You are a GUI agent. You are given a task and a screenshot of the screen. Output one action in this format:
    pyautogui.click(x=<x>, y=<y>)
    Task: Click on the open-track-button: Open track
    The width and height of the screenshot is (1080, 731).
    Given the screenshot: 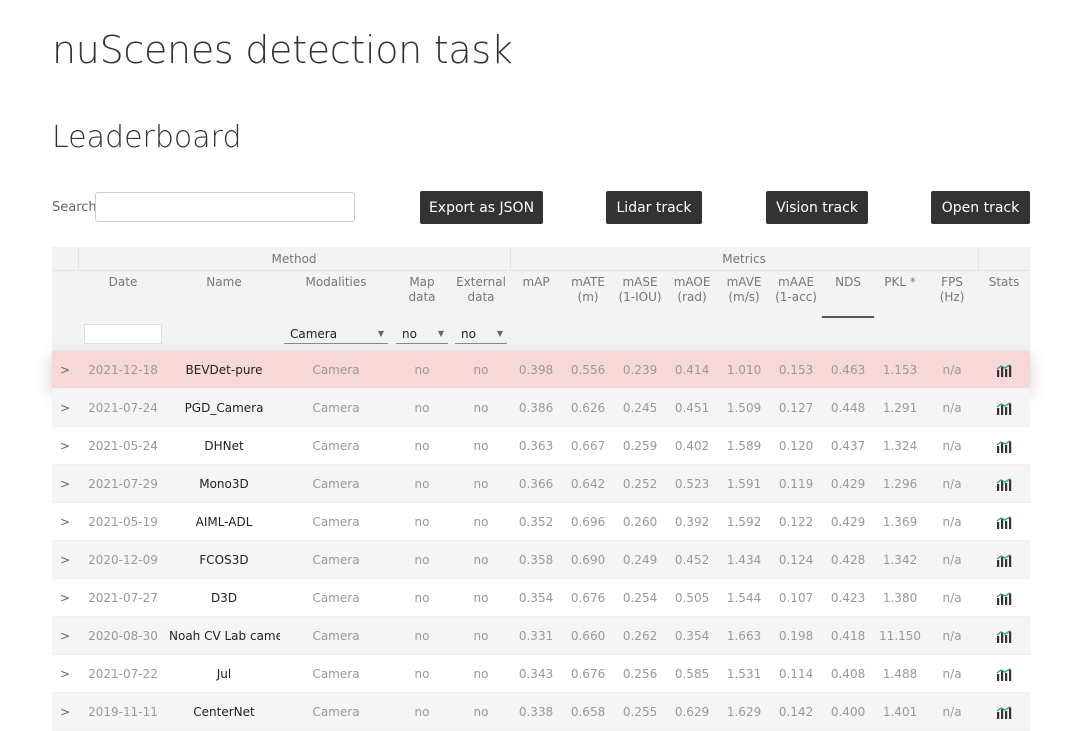 What is the action you would take?
    pyautogui.click(x=980, y=207)
    